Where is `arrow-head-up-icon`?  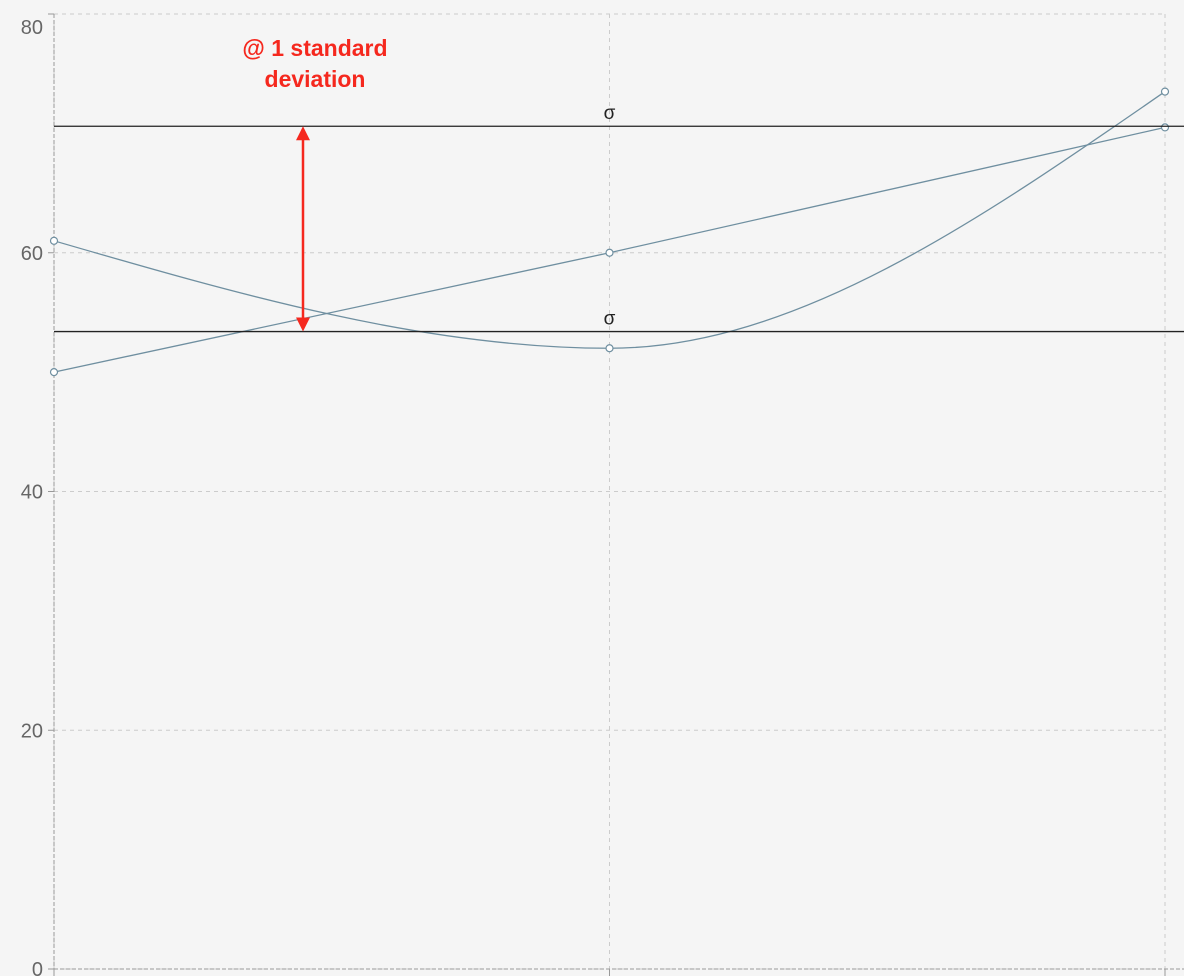
arrow-head-up-icon is located at coordinates (303, 133).